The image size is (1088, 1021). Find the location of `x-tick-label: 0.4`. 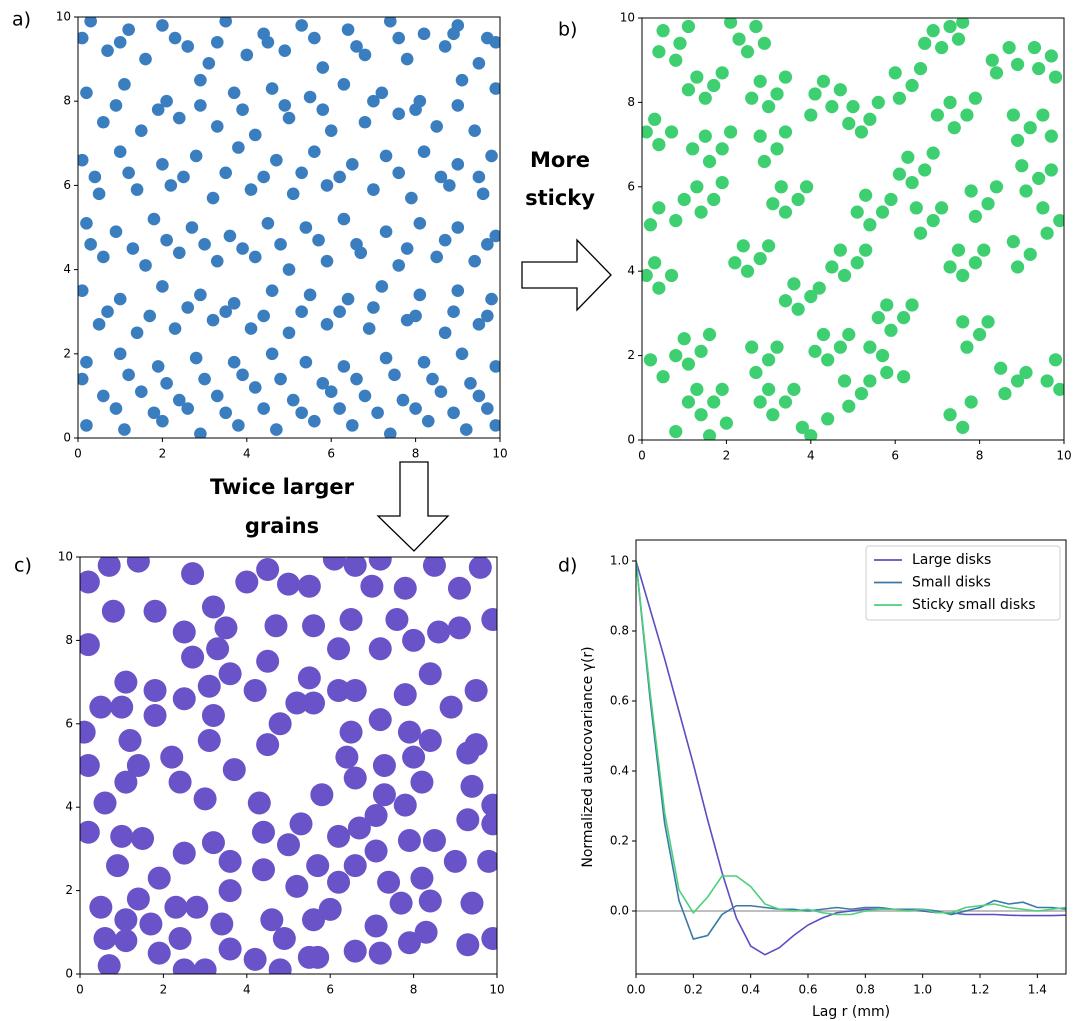

x-tick-label: 0.4 is located at coordinates (750, 990).